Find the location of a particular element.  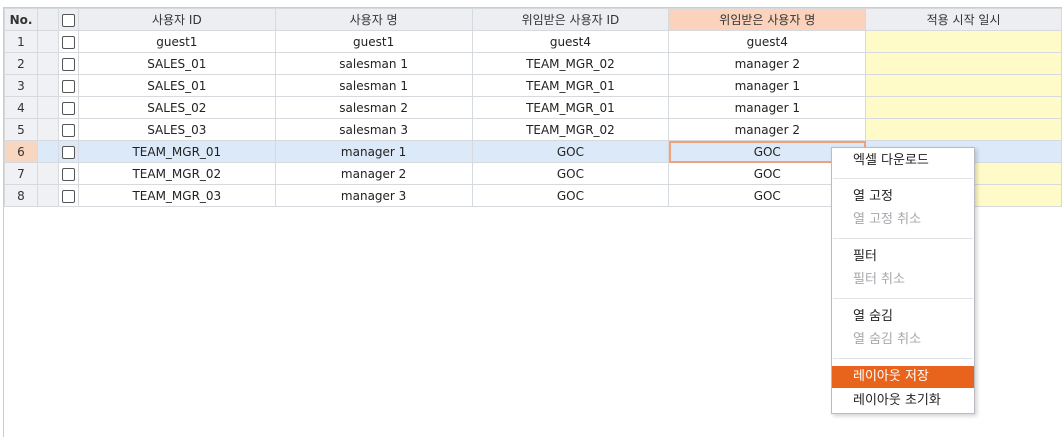

menu-item-hide-column: 열 숨김 is located at coordinates (873, 316).